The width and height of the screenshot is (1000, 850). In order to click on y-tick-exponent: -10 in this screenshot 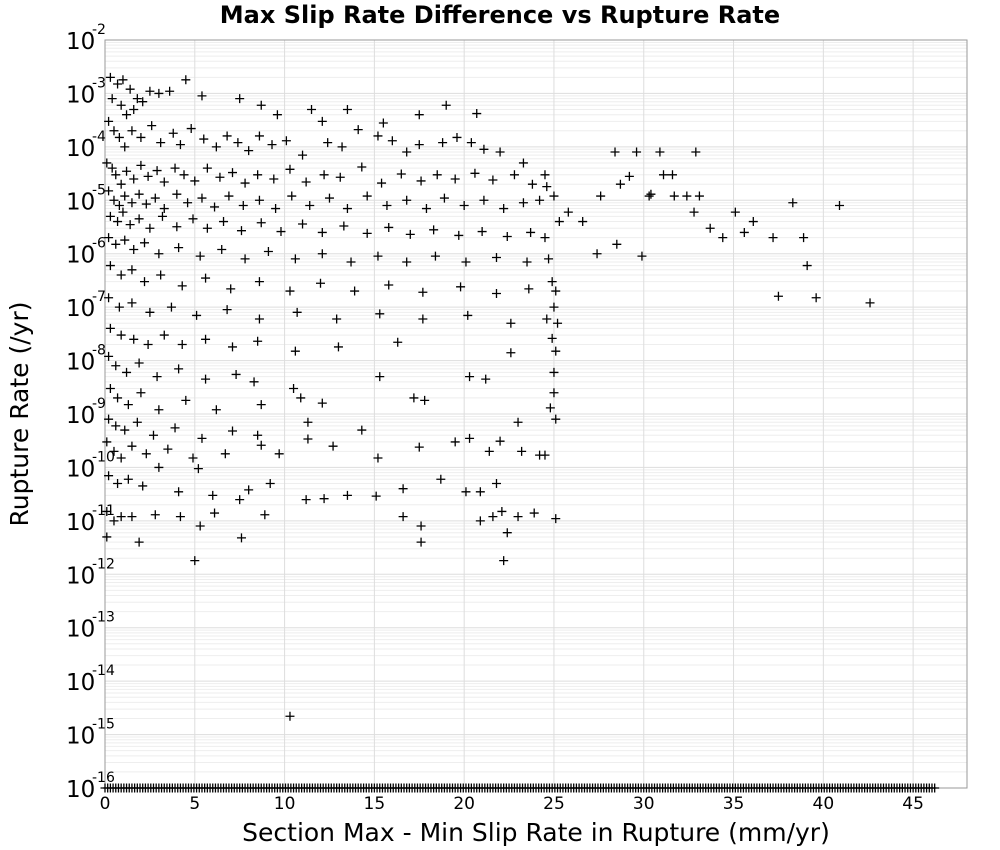, I will do `click(103, 457)`.